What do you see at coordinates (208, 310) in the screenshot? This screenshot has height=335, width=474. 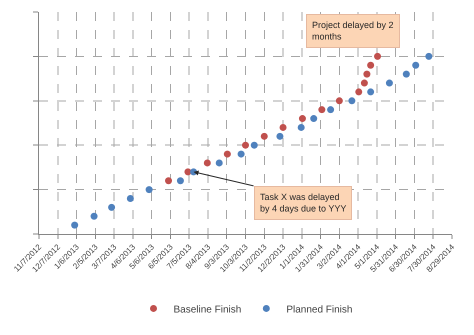 I see `legend-label: Baseline Finish` at bounding box center [208, 310].